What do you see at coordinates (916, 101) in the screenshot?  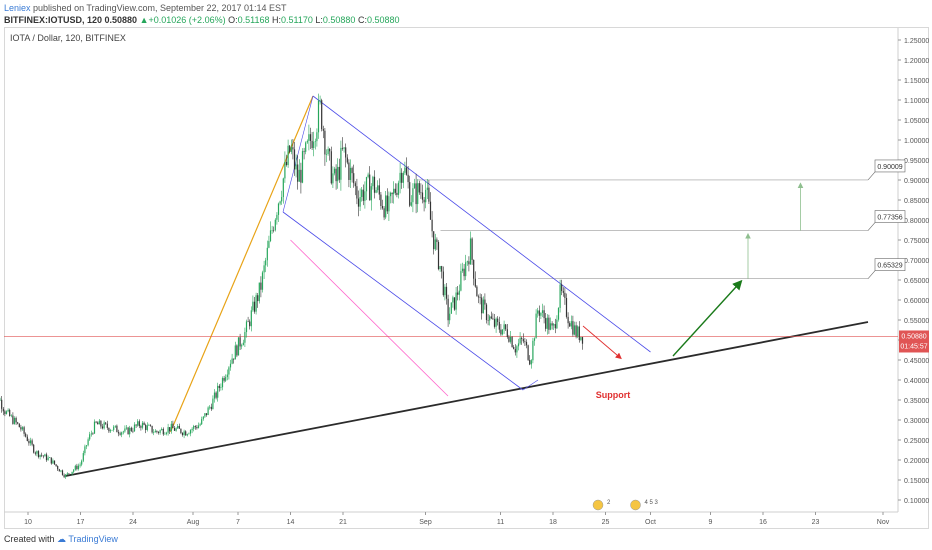 I see `y-tick-label: 1.10000` at bounding box center [916, 101].